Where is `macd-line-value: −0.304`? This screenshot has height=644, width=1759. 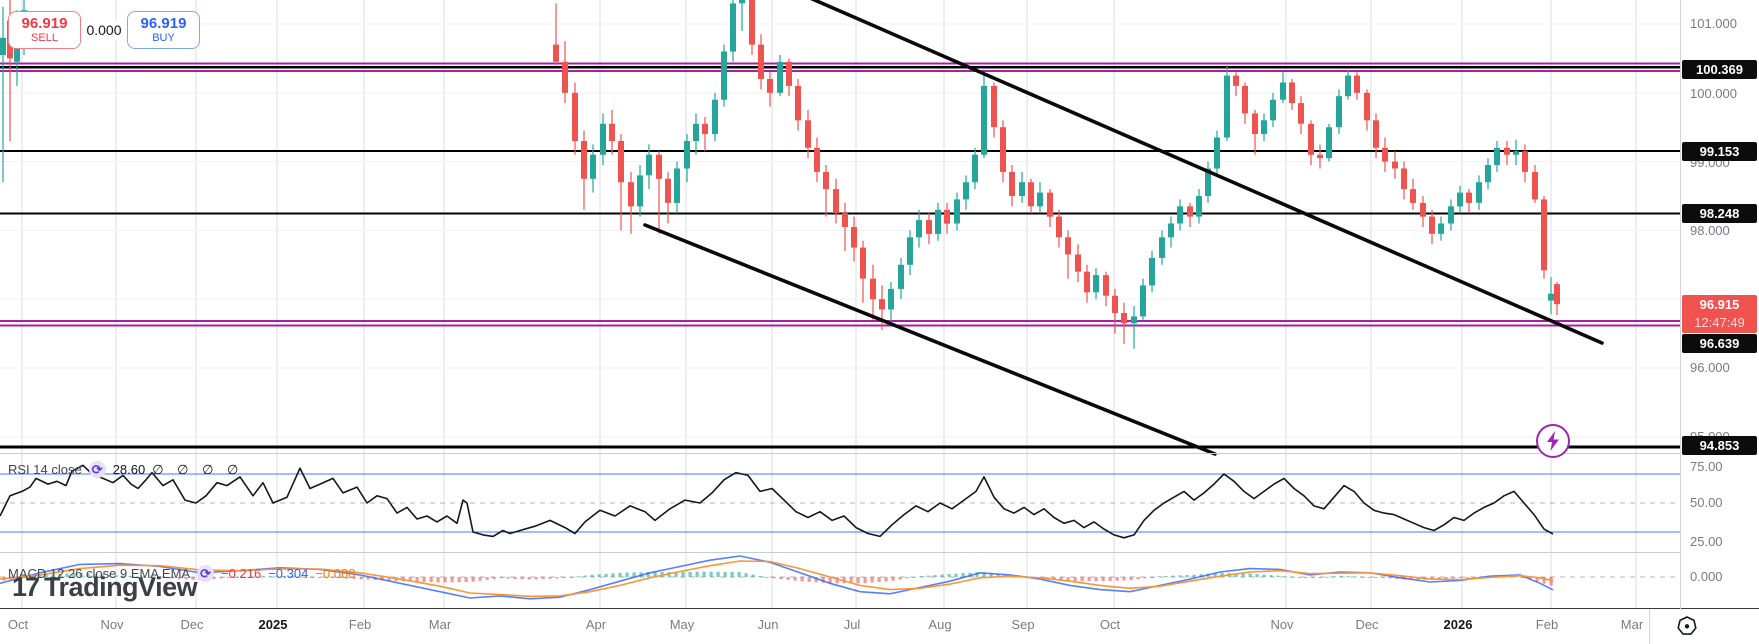
macd-line-value: −0.304 is located at coordinates (288, 573).